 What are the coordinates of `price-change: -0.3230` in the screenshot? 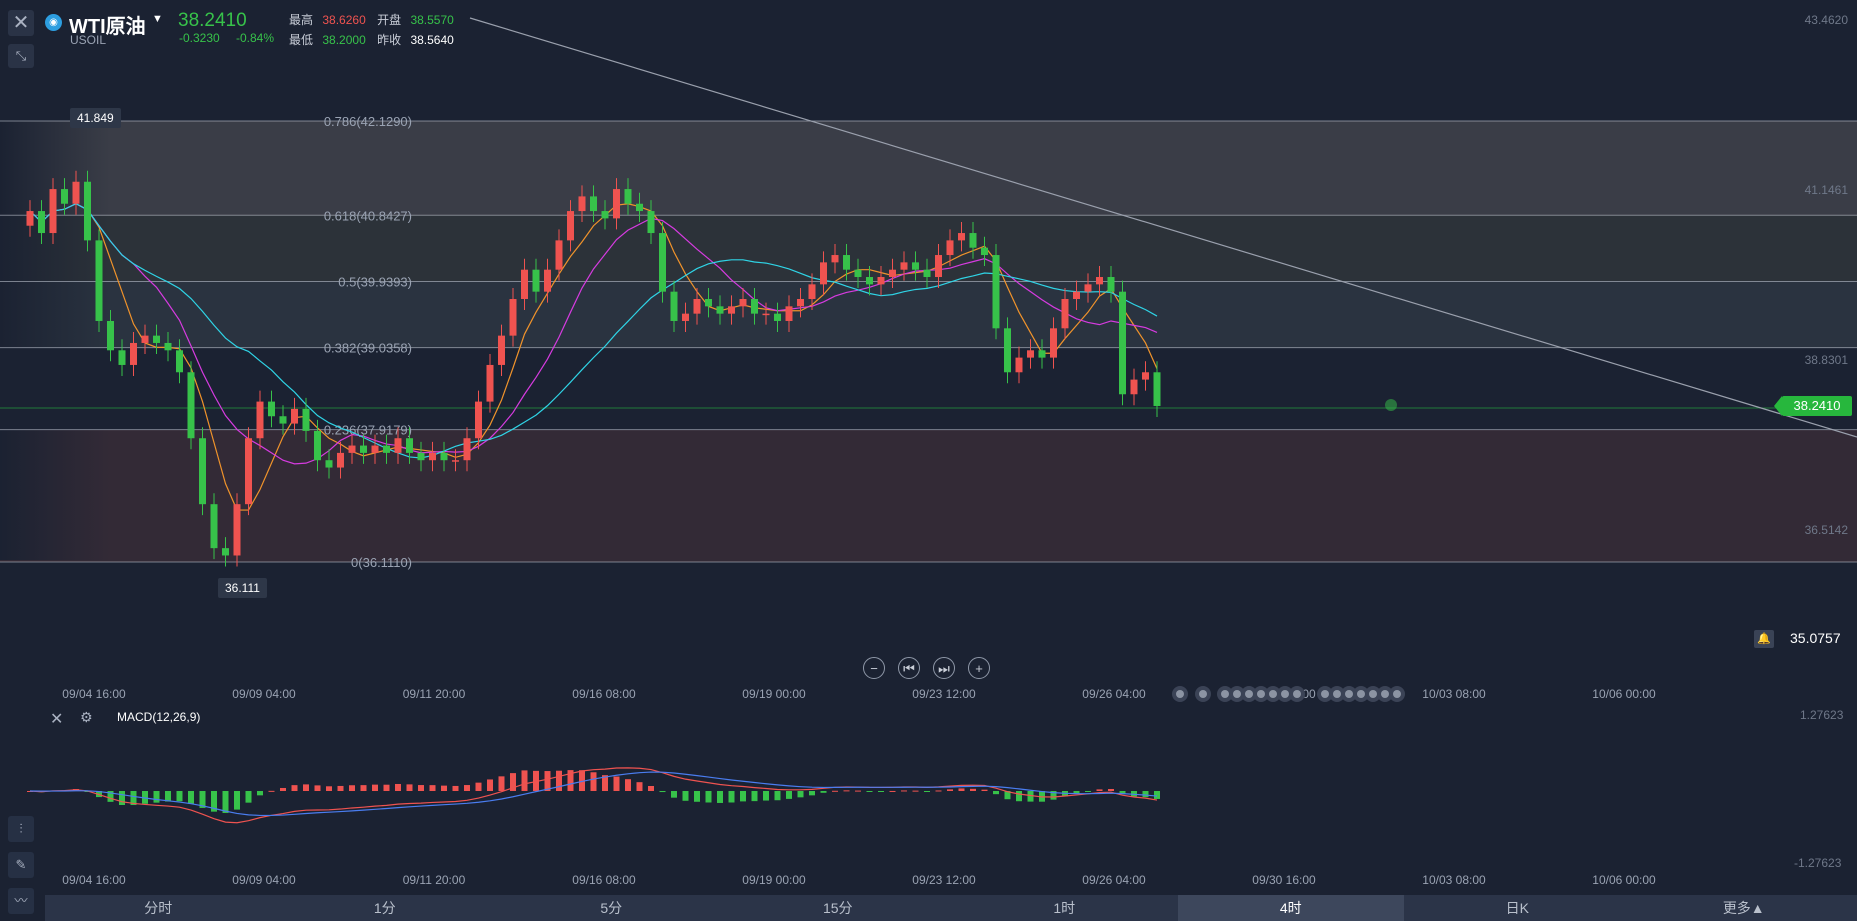 It's located at (199, 38).